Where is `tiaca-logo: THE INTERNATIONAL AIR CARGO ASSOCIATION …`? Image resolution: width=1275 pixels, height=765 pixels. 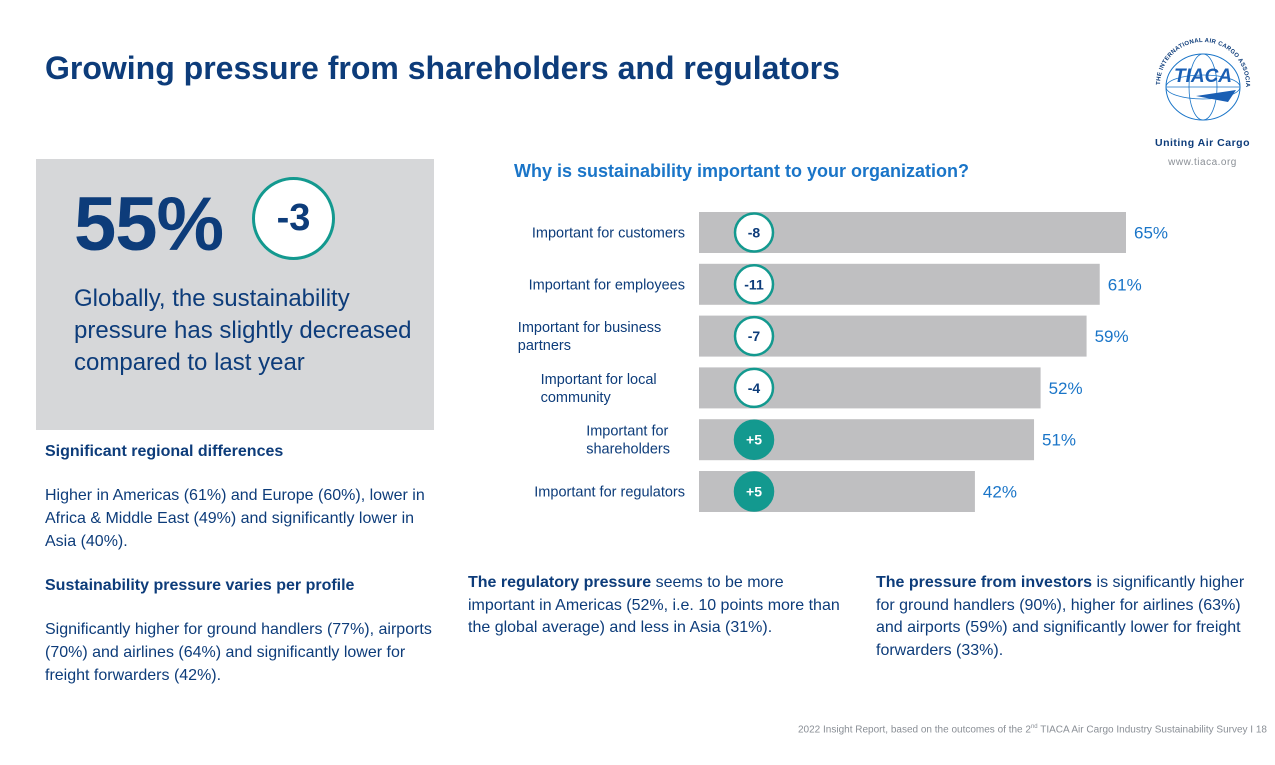 tiaca-logo: THE INTERNATIONAL AIR CARGO ASSOCIATION … is located at coordinates (1199, 75).